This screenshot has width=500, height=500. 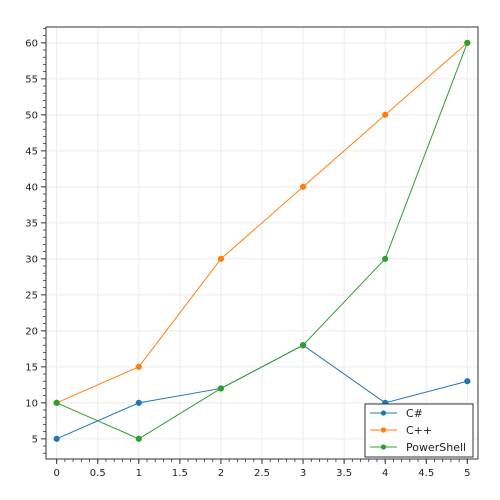 I want to click on x-tick-label: 1, so click(x=139, y=473).